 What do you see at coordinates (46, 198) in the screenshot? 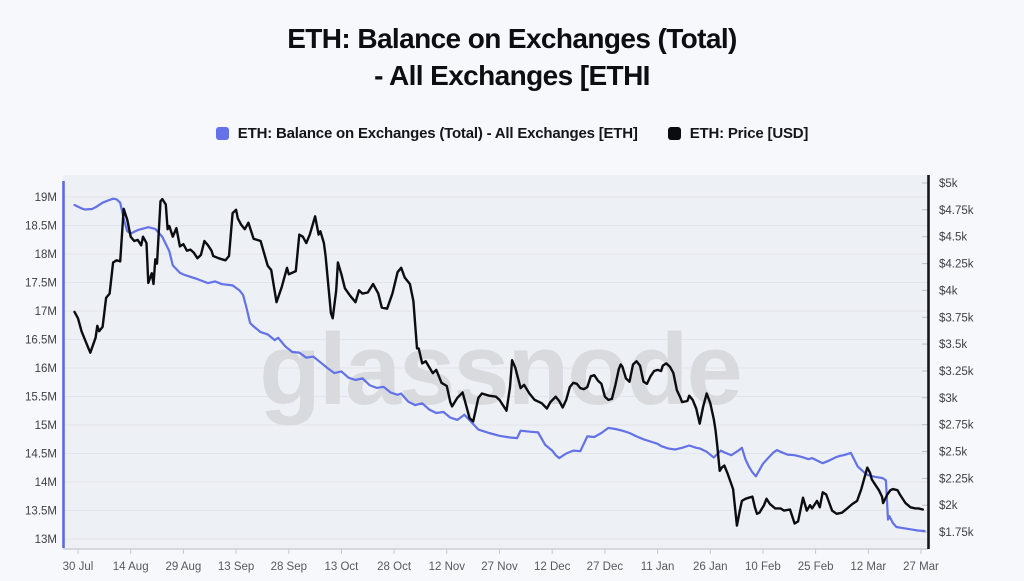
I see `svg-text: 19M` at bounding box center [46, 198].